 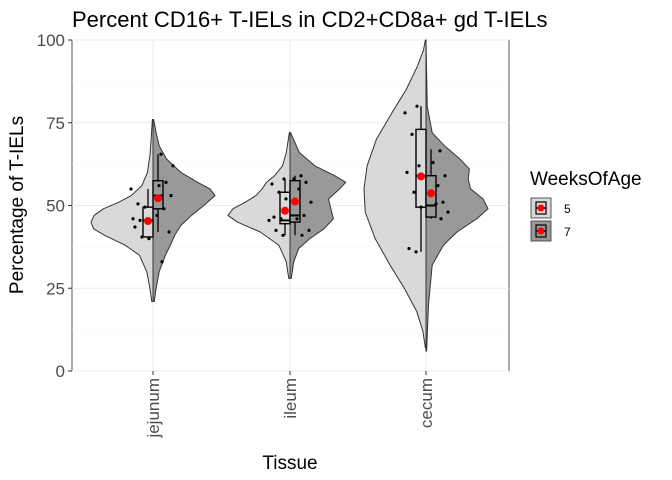 I want to click on y-tick-label: 0, so click(x=60, y=371).